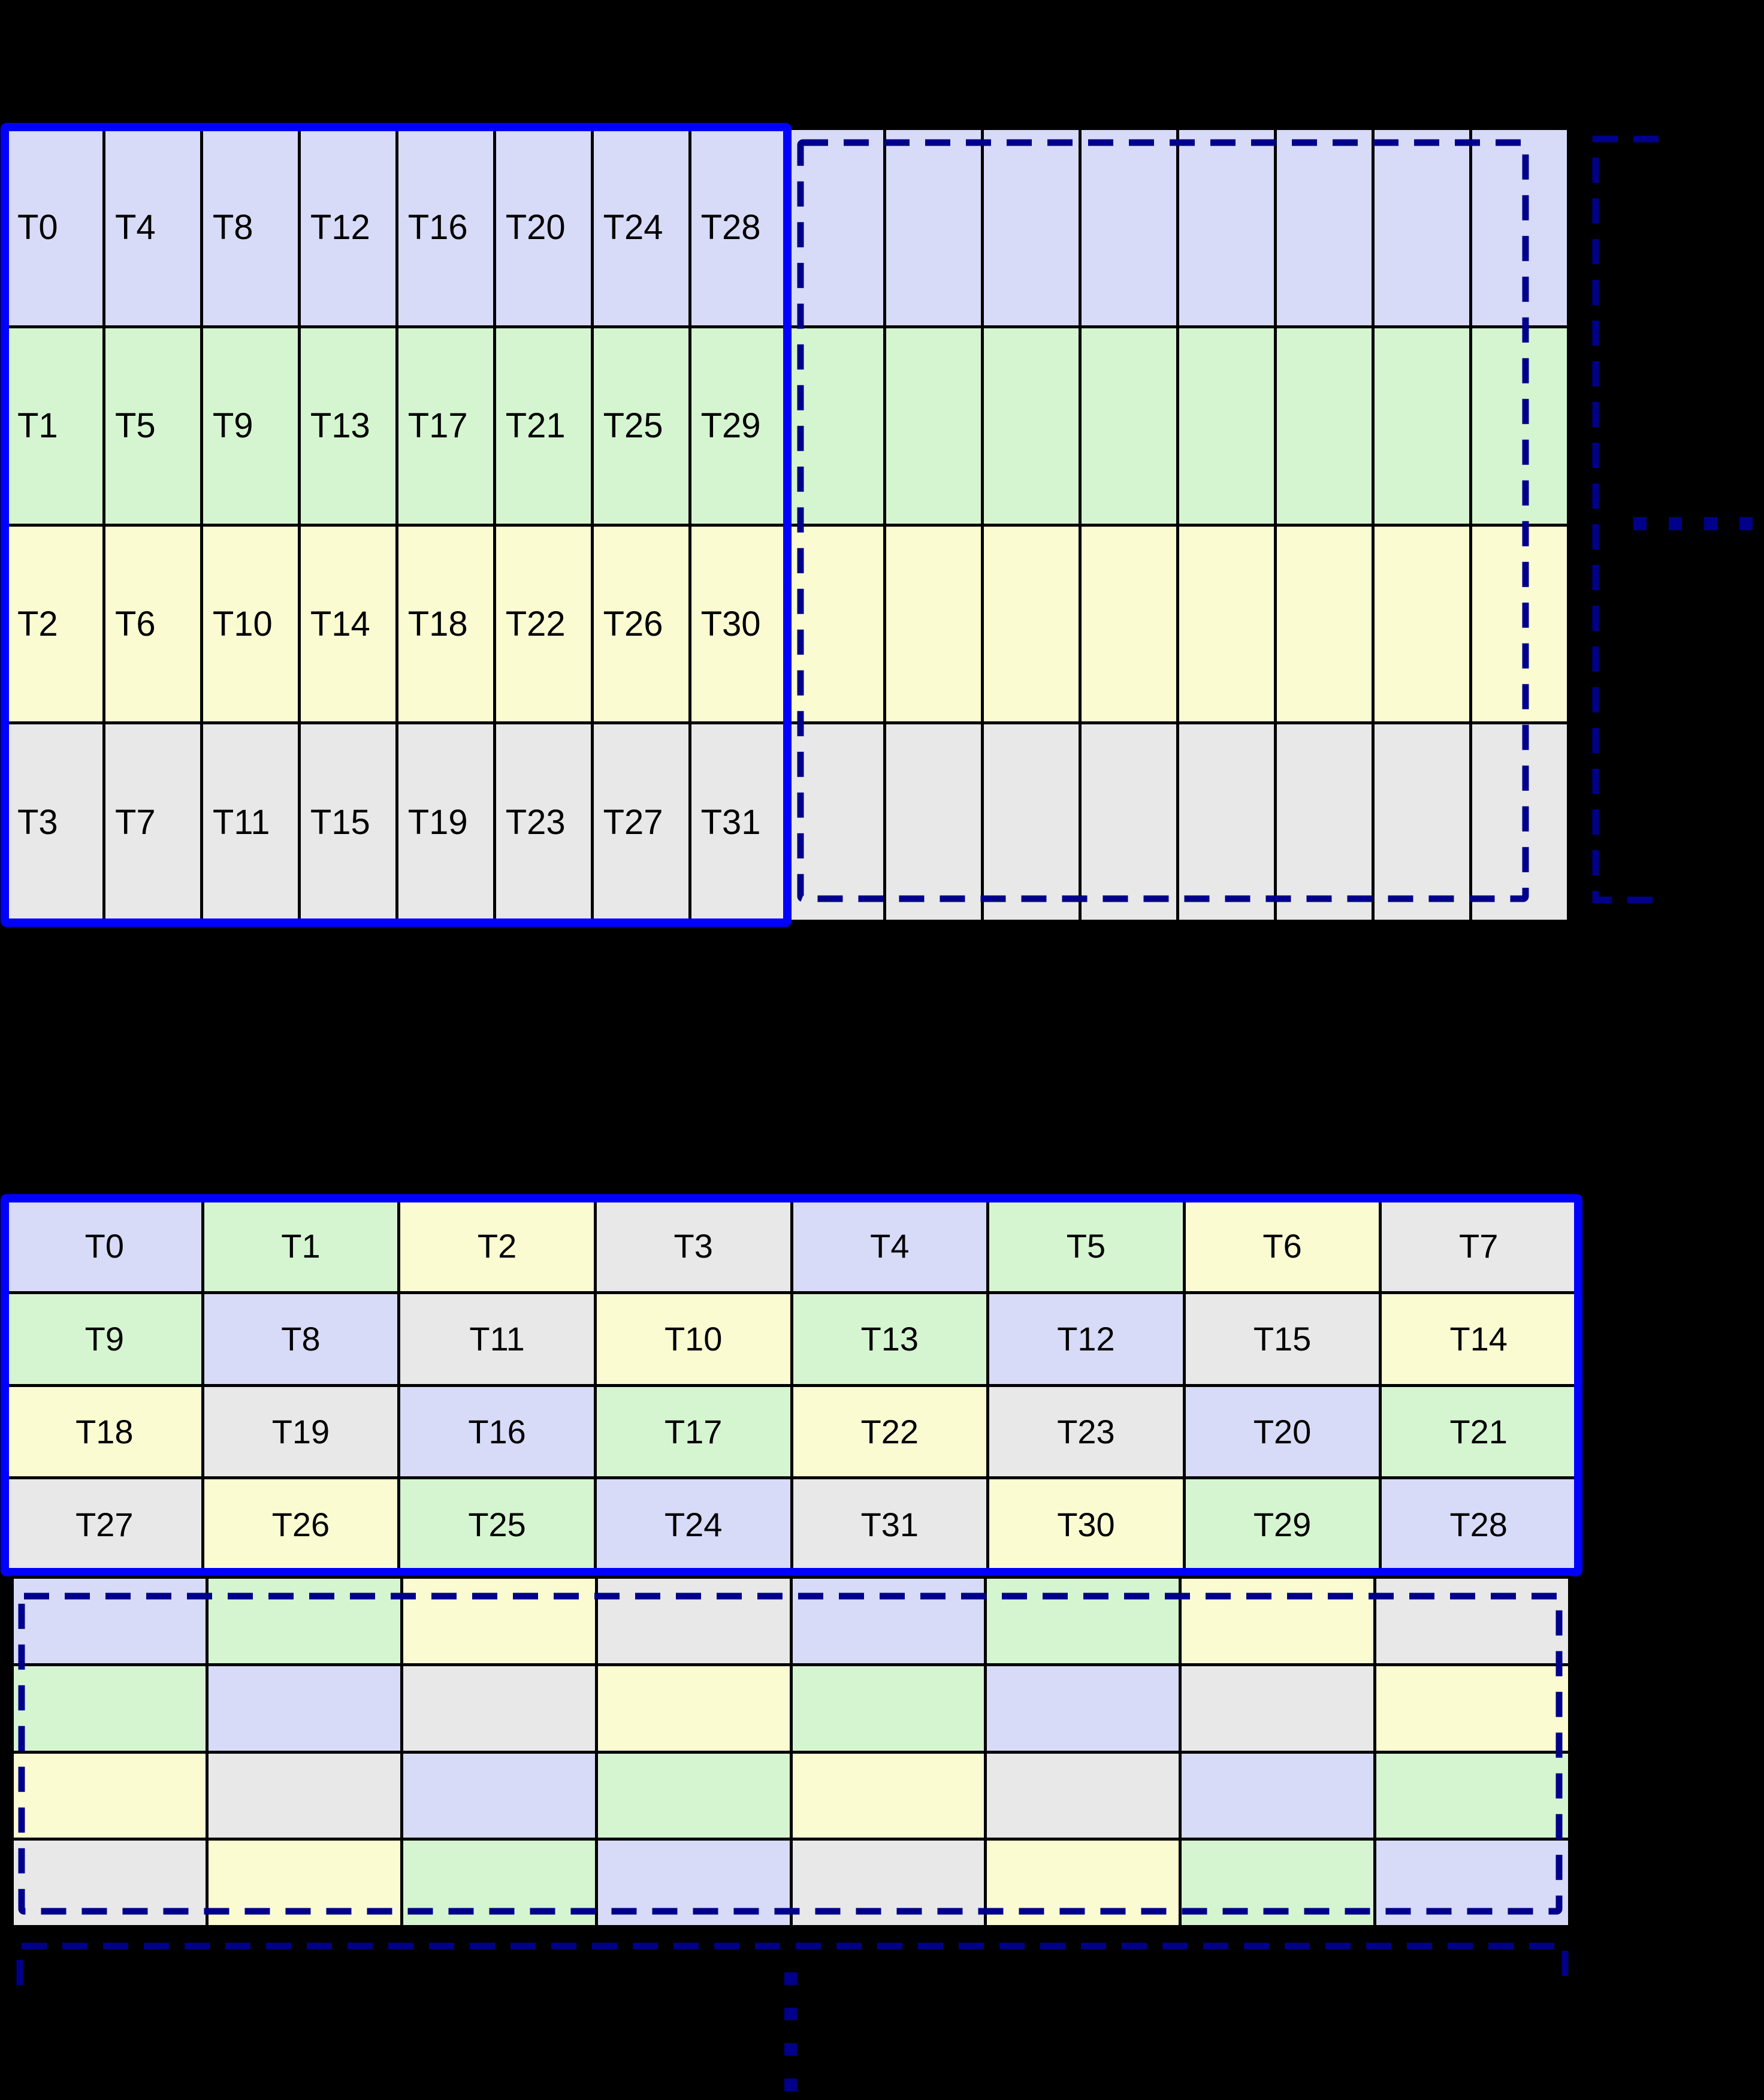  Describe the element at coordinates (301, 1524) in the screenshot. I see `thread-cell: T26` at that location.